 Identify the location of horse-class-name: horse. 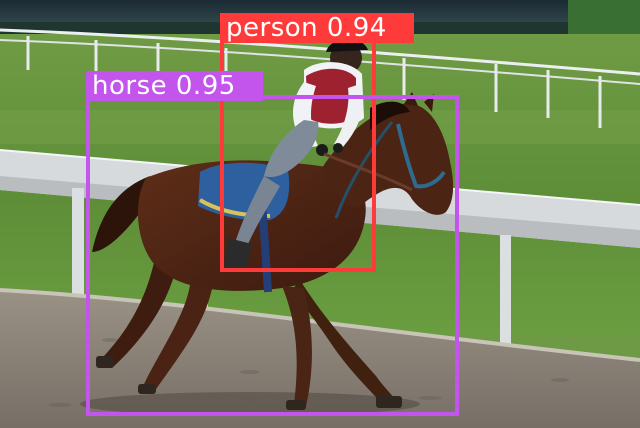
(130, 86).